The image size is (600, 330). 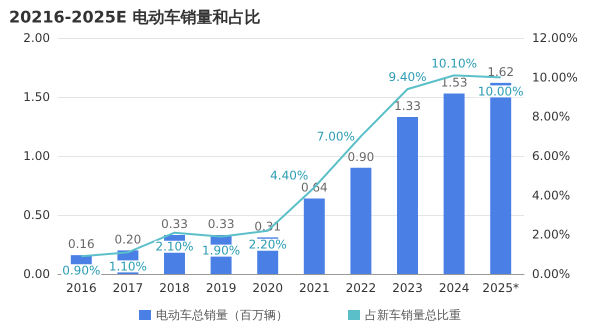 I want to click on y2-tick-label: 10.00%, so click(x=555, y=77).